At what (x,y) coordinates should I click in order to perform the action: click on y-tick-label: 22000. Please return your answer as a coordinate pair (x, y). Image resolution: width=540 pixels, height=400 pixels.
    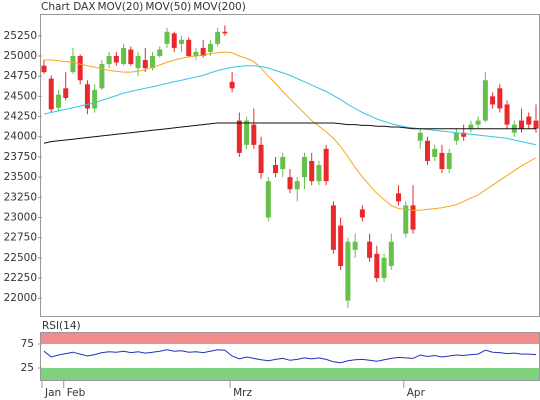
    Looking at the image, I should click on (20, 298).